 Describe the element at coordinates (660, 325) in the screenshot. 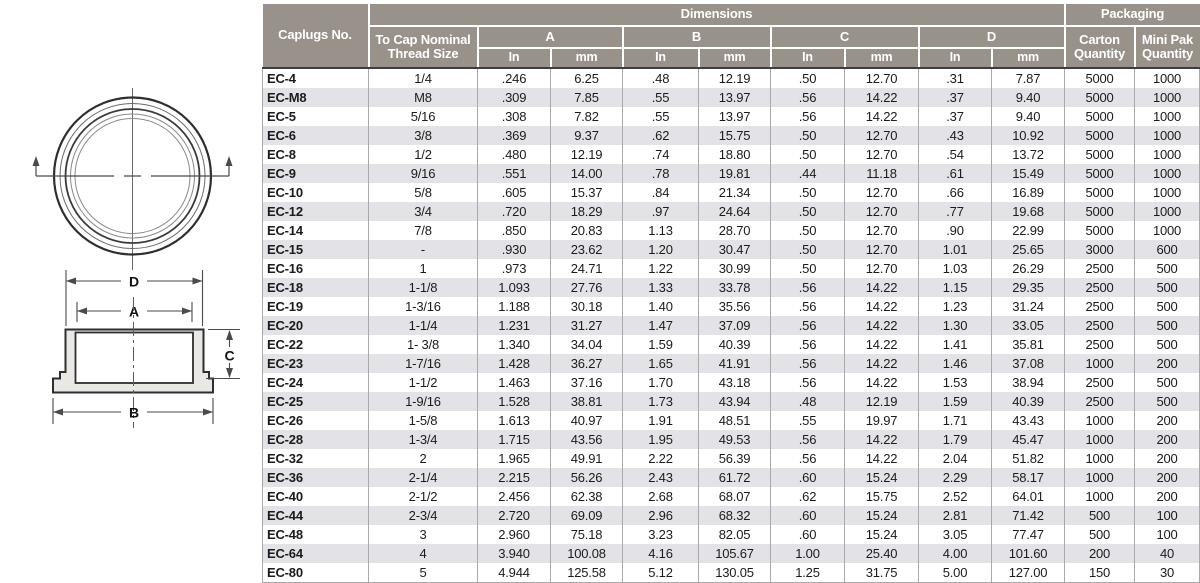

I see `b-in-cell: 1.47` at that location.